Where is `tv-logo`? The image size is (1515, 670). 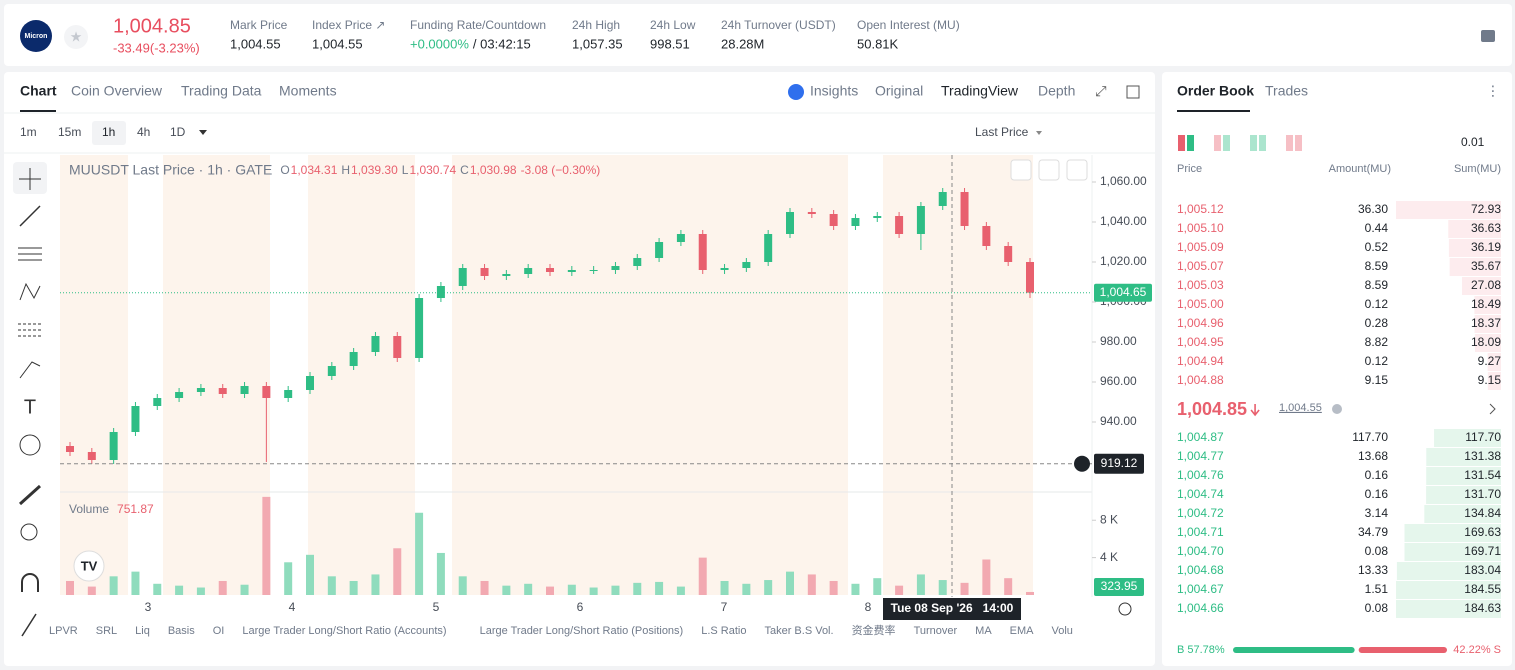 tv-logo is located at coordinates (89, 566).